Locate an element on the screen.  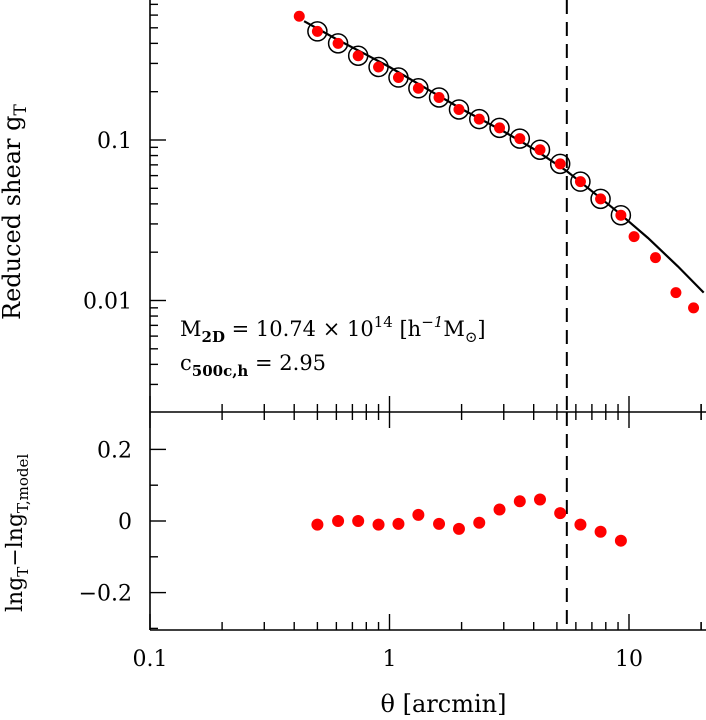
x-tick-label: 0.1 is located at coordinates (150, 659).